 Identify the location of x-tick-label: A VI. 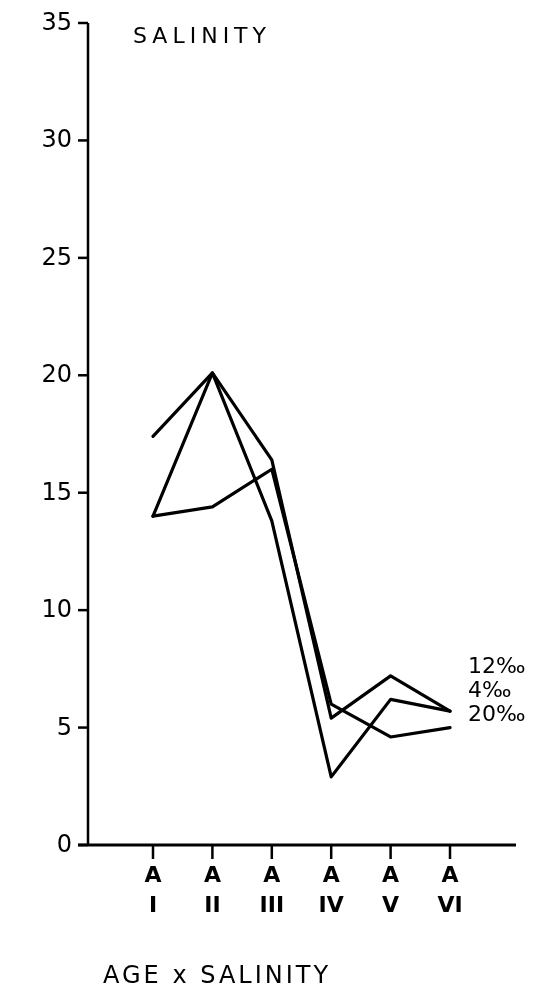
(450, 889).